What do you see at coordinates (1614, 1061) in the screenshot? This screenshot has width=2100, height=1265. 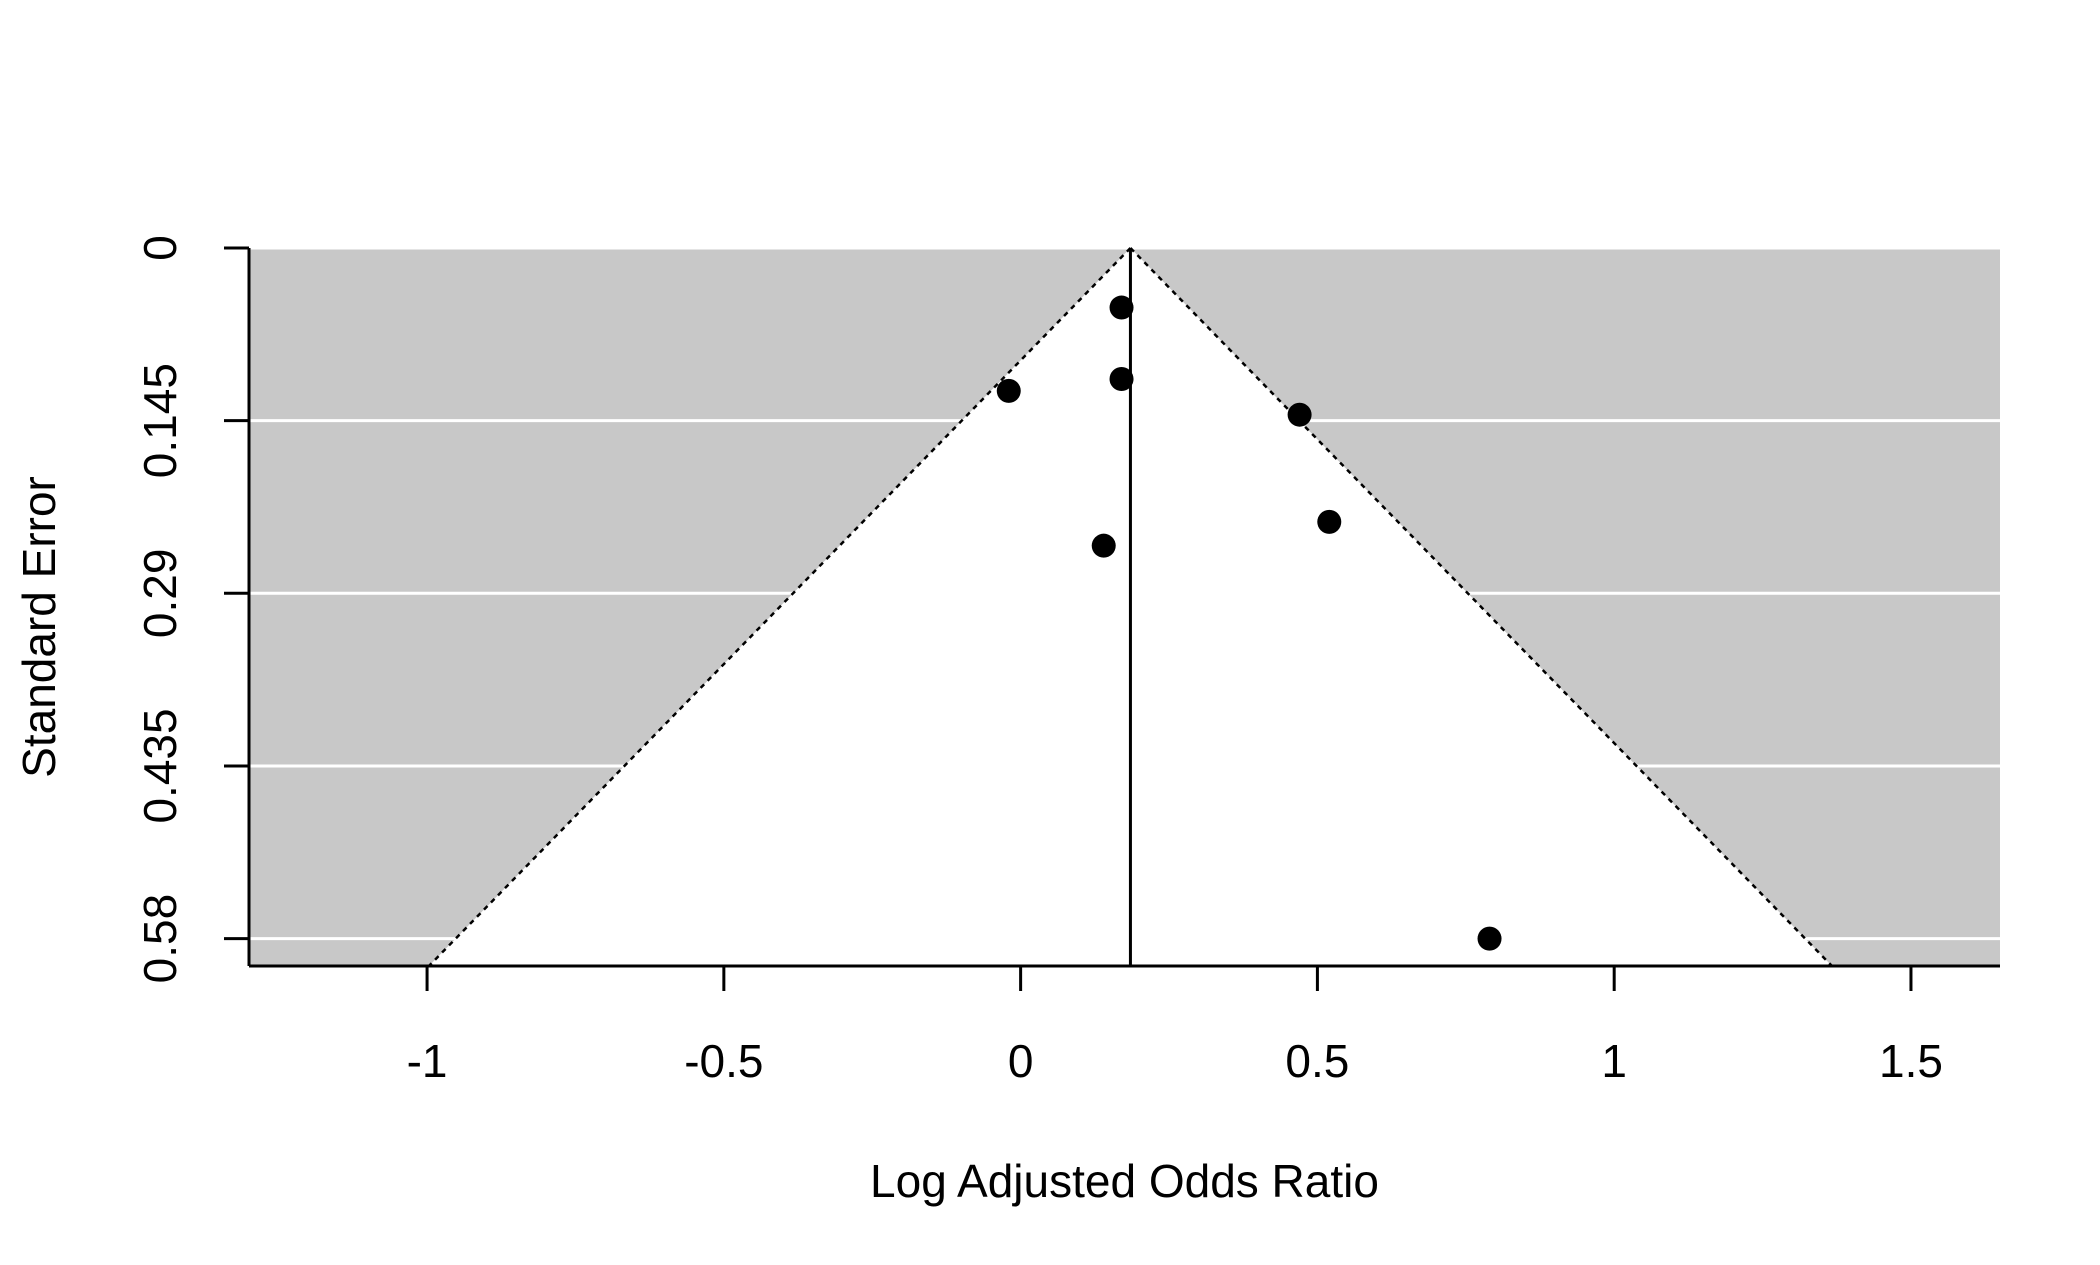 I see `x-tick-label-4: 1` at bounding box center [1614, 1061].